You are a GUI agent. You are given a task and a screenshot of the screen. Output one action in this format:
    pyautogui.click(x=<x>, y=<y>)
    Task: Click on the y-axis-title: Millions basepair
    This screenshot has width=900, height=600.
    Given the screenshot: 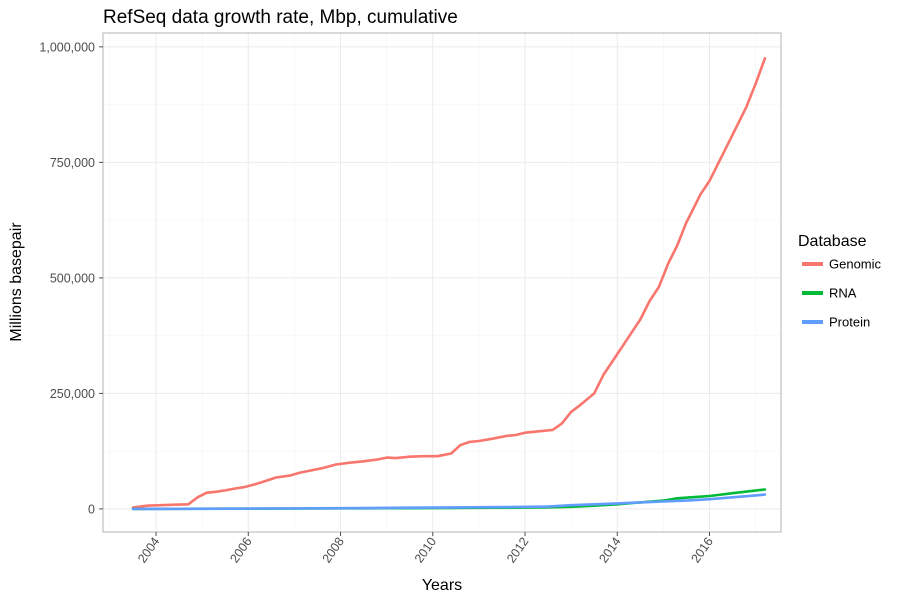 What is the action you would take?
    pyautogui.click(x=16, y=282)
    